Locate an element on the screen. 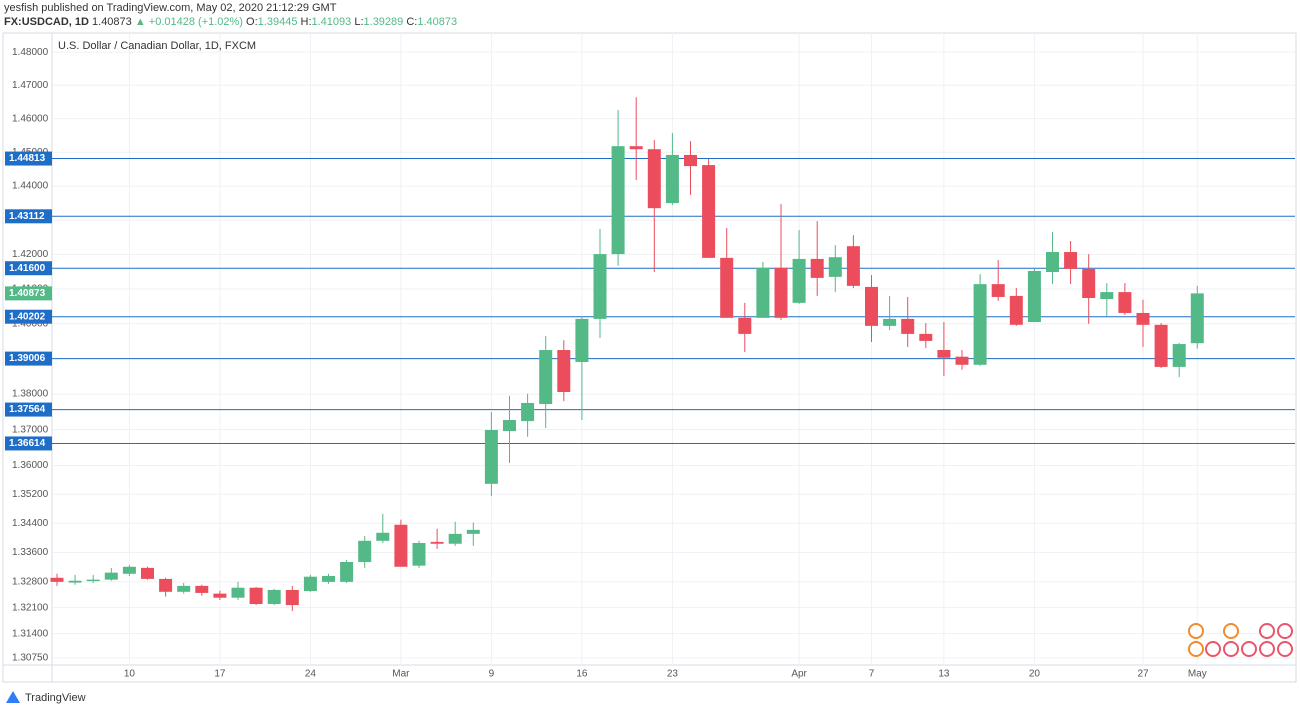 The height and width of the screenshot is (712, 1300). footer-logo: TradingView is located at coordinates (46, 697).